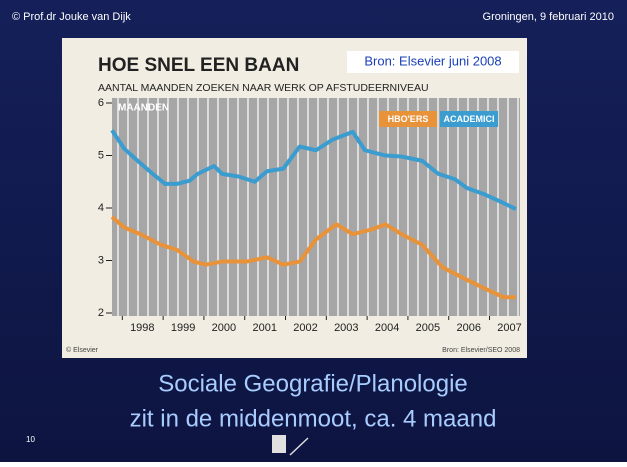  What do you see at coordinates (101, 208) in the screenshot?
I see `y-tick-label: 4` at bounding box center [101, 208].